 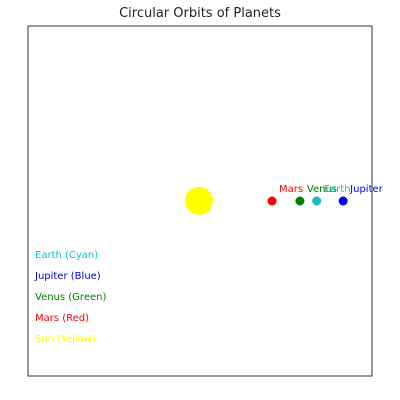 I want to click on legend-entry-5: Sun (Yellow), so click(x=65, y=339).